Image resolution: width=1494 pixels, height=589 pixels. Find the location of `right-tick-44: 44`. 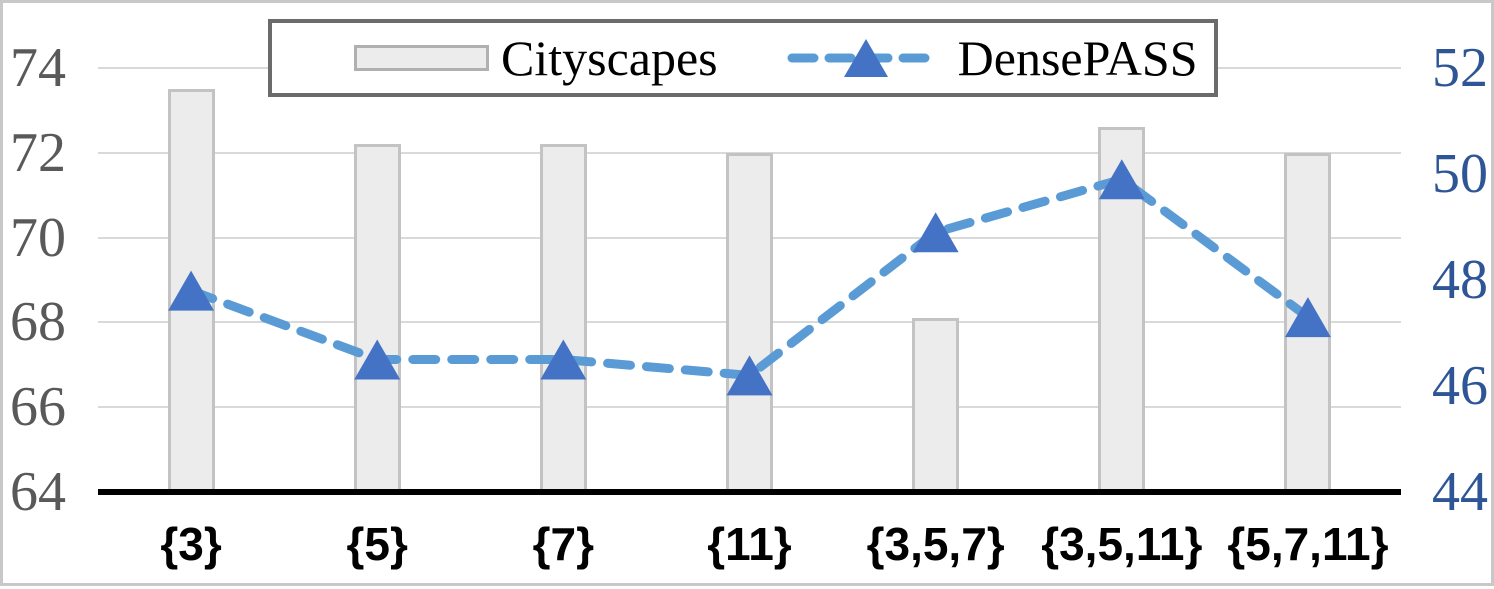

right-tick-44: 44 is located at coordinates (1460, 492).